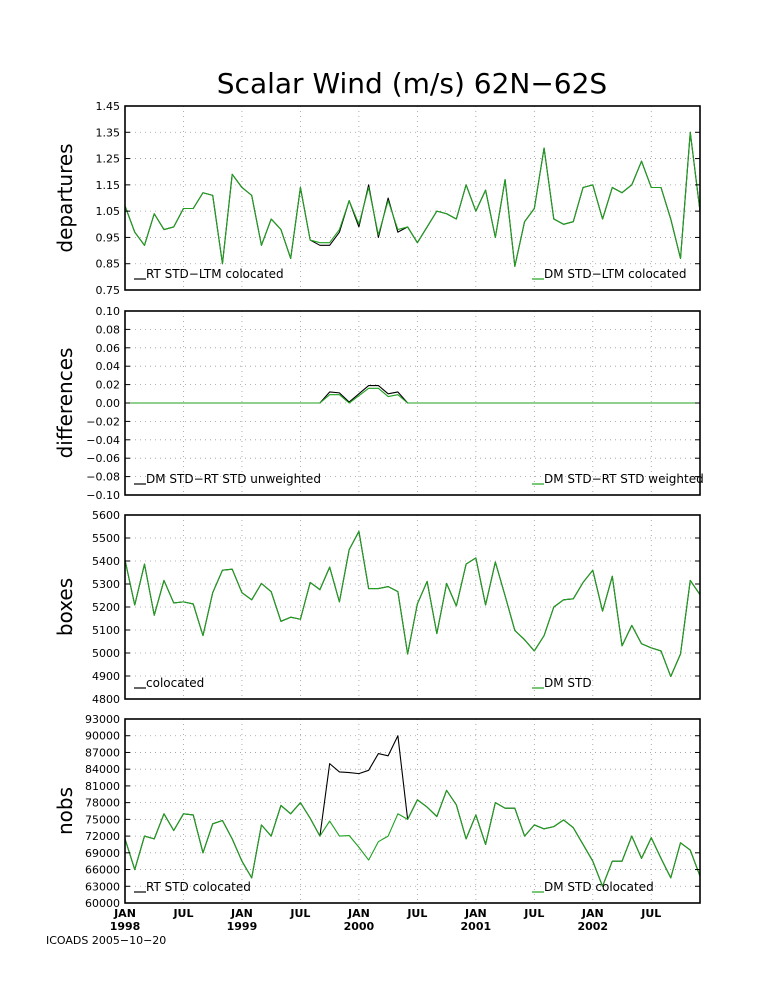 The height and width of the screenshot is (988, 766). I want to click on y-tick-label: 69000, so click(102, 853).